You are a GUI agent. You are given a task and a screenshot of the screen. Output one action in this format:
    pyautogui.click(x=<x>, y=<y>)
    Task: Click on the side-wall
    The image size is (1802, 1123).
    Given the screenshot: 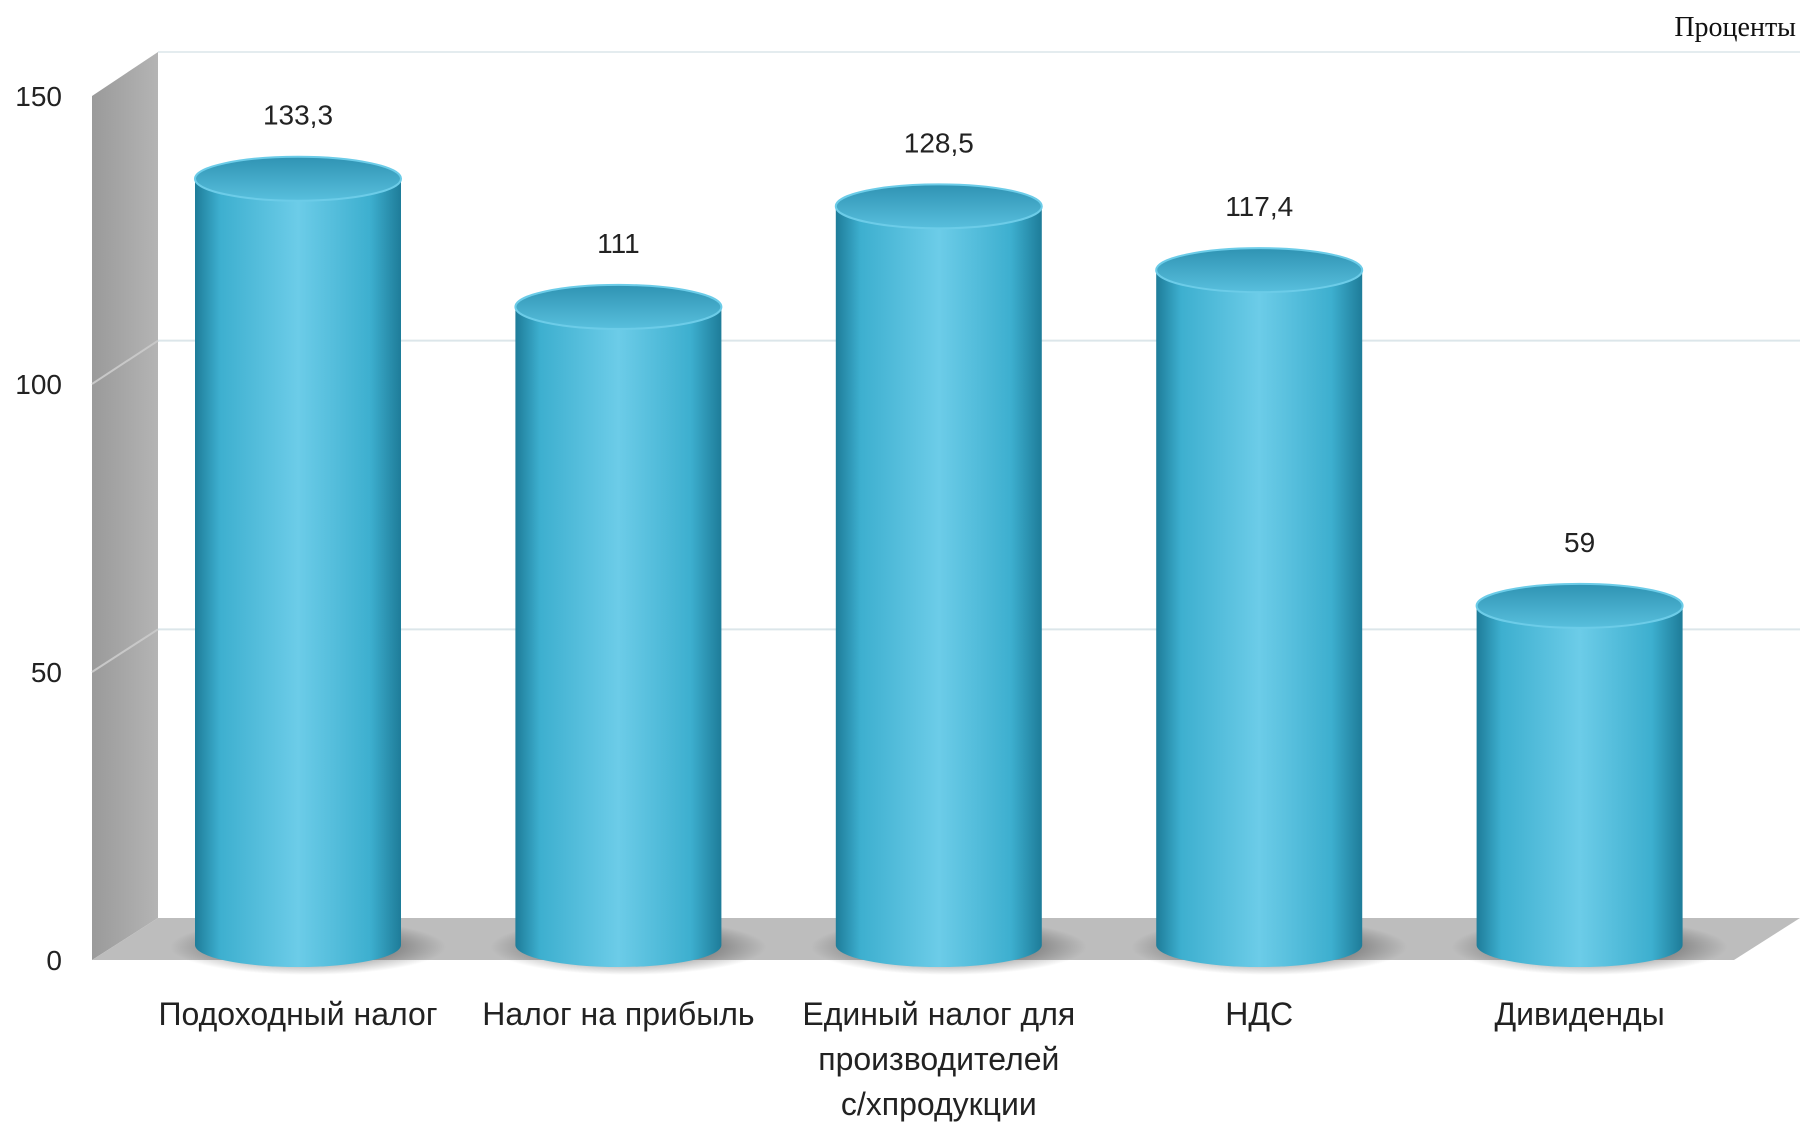 What is the action you would take?
    pyautogui.click(x=125, y=506)
    